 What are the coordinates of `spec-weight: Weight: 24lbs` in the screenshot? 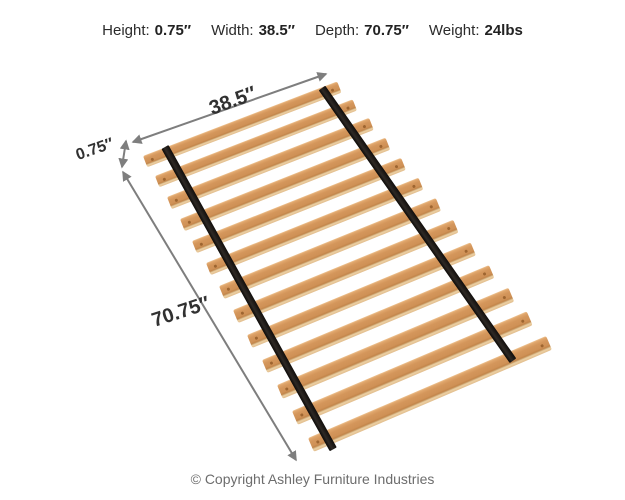 It's located at (476, 30).